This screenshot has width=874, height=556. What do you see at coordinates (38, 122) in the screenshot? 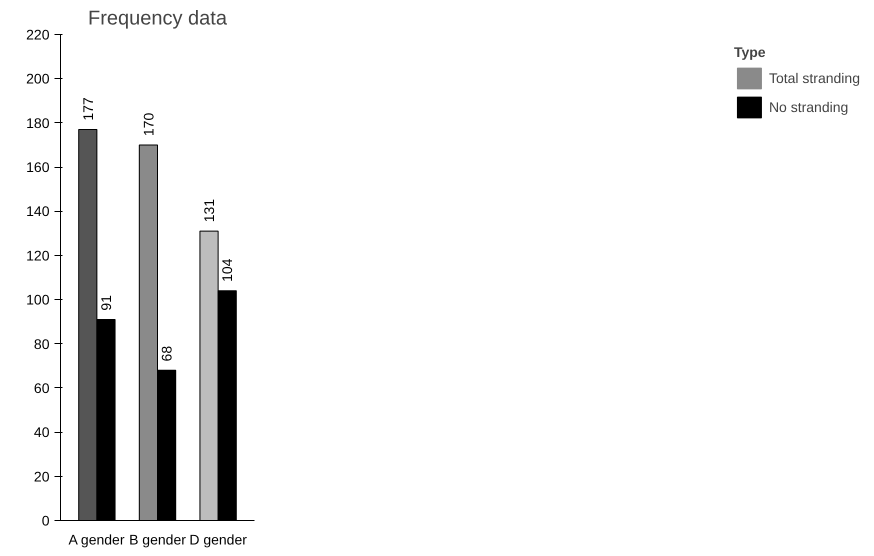
I see `y-tick-label: 180` at bounding box center [38, 122].